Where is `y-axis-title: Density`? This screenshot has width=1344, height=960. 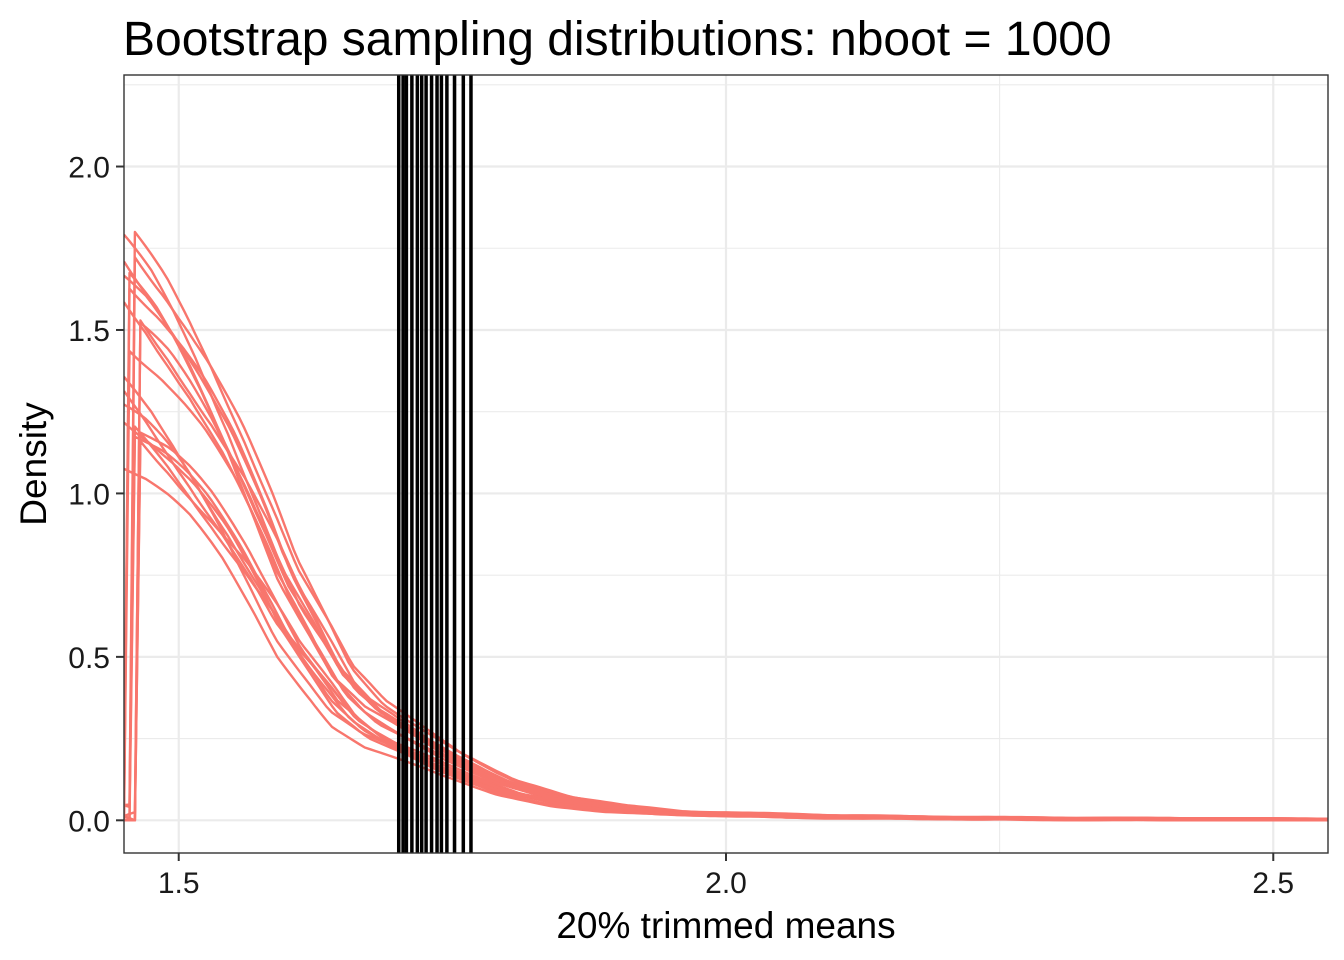
y-axis-title: Density is located at coordinates (33, 464).